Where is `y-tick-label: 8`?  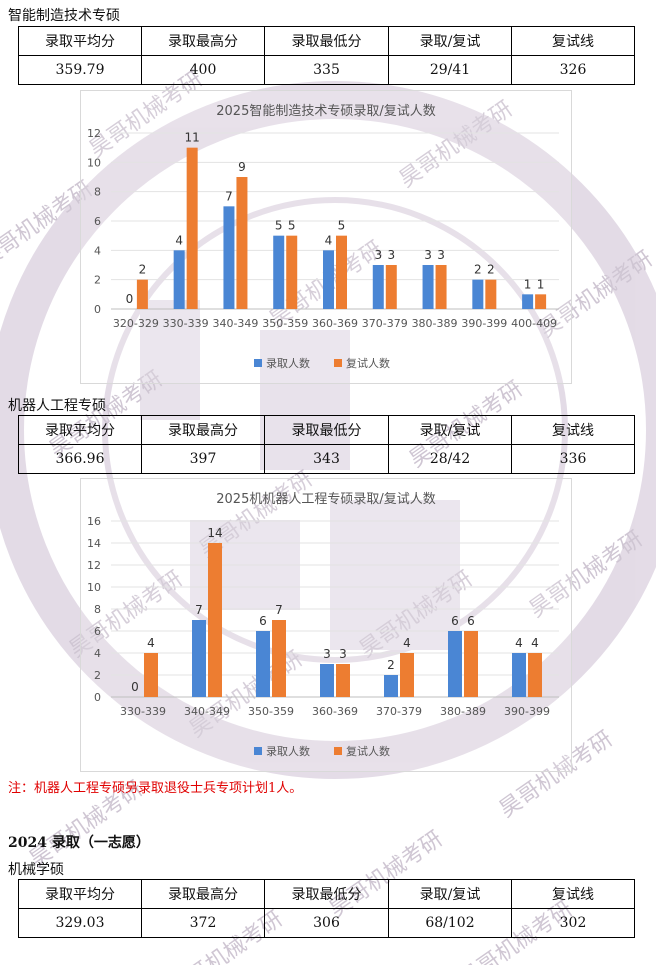
y-tick-label: 8 is located at coordinates (97, 609).